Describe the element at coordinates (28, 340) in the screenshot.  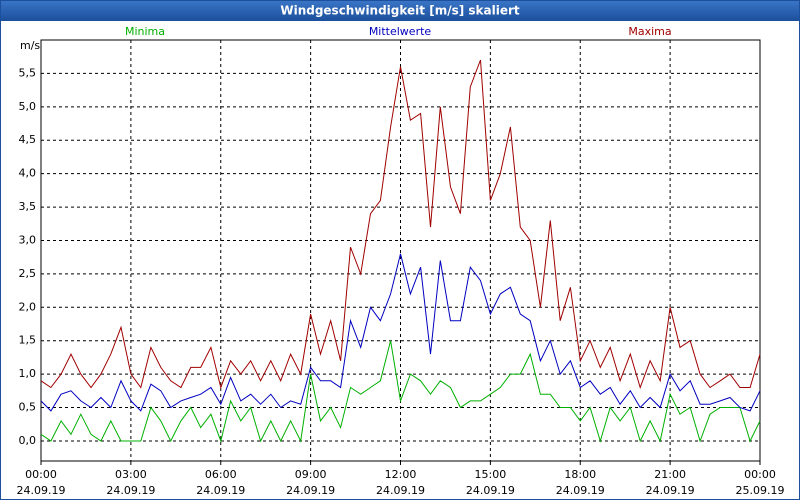
I see `y-tick-label: 1,5` at that location.